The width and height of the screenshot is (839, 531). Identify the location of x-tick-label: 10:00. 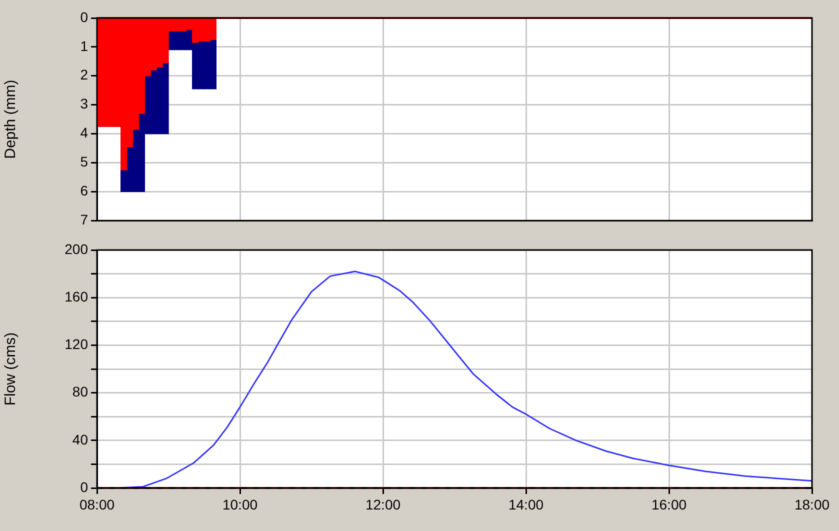
(240, 504).